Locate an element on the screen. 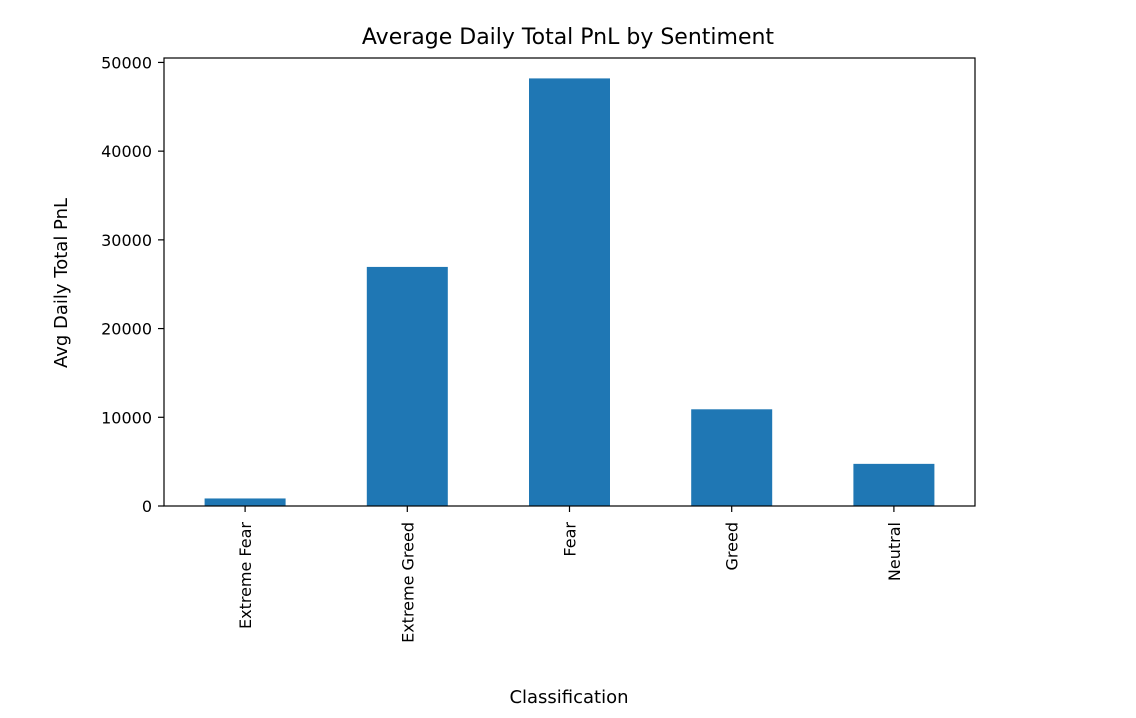 This screenshot has width=1136, height=718. y-tick-label: 0 is located at coordinates (147, 506).